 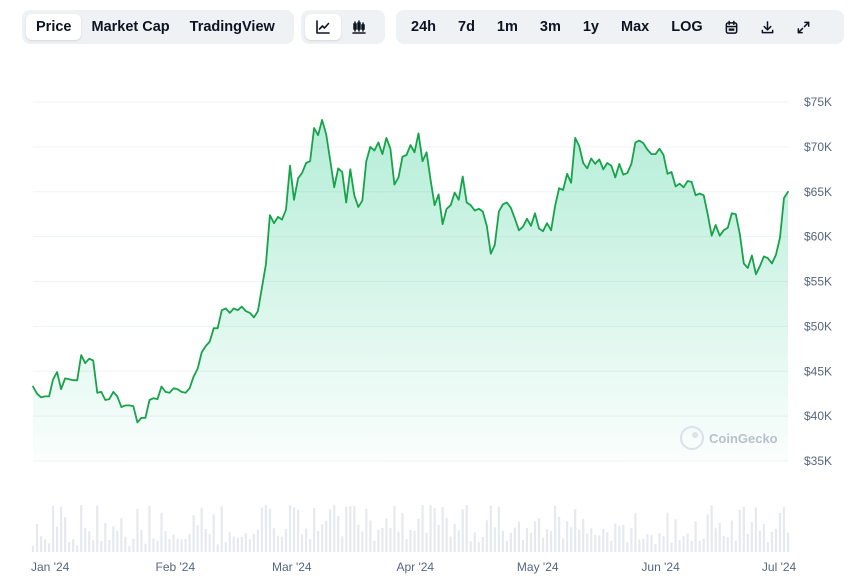 I want to click on candlestick-chart-button, so click(x=359, y=27).